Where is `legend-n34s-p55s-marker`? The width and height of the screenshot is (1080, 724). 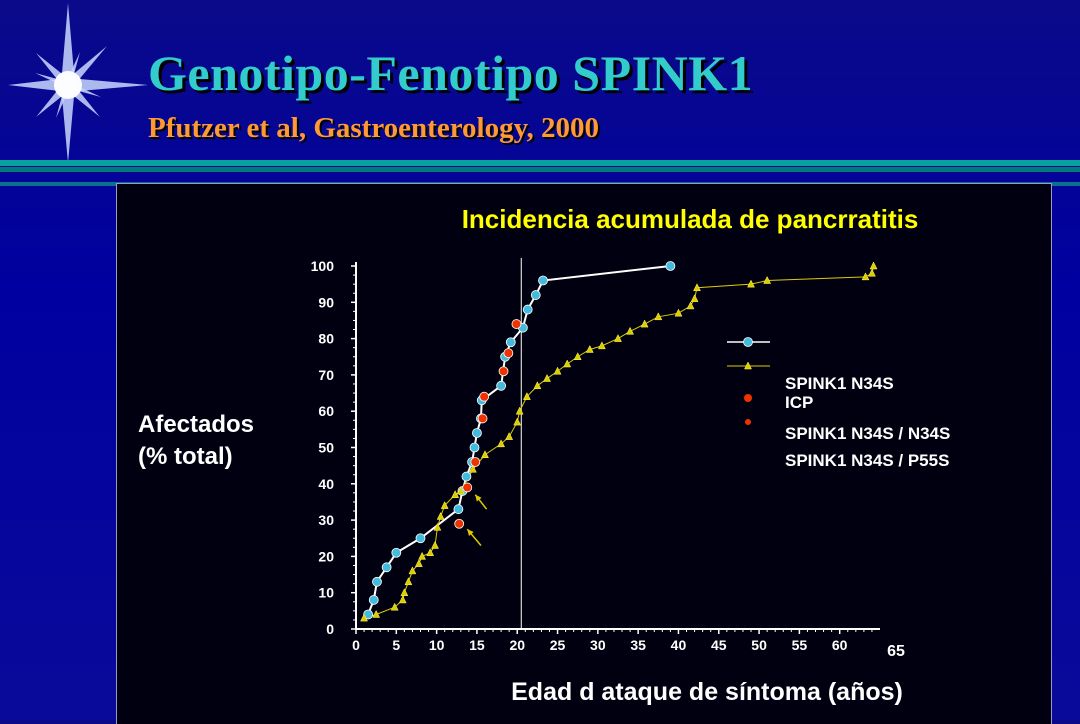 legend-n34s-p55s-marker is located at coordinates (748, 422).